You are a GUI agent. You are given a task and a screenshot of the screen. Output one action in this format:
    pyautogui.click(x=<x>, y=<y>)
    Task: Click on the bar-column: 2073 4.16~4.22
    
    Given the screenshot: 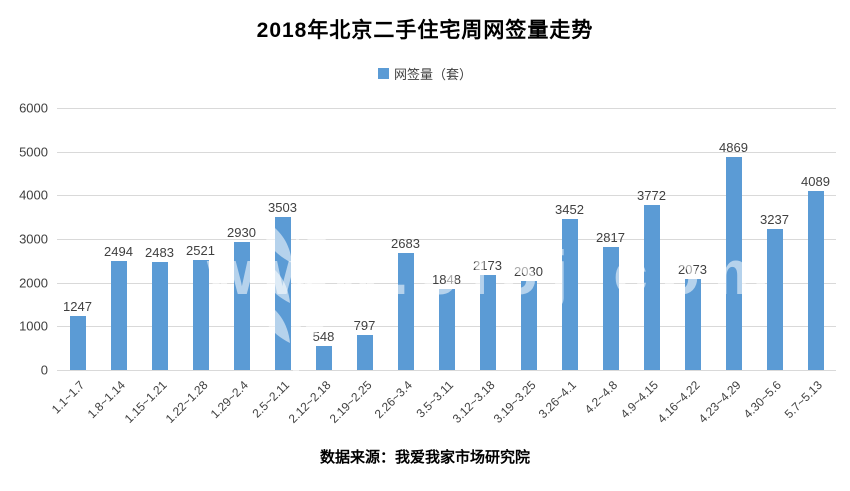 What is the action you would take?
    pyautogui.click(x=684, y=266)
    